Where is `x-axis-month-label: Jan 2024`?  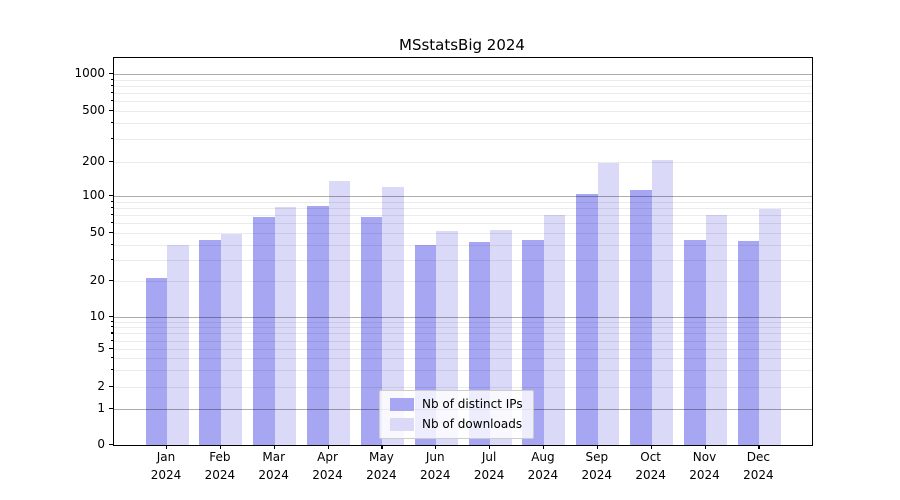 x-axis-month-label: Jan 2024 is located at coordinates (166, 466).